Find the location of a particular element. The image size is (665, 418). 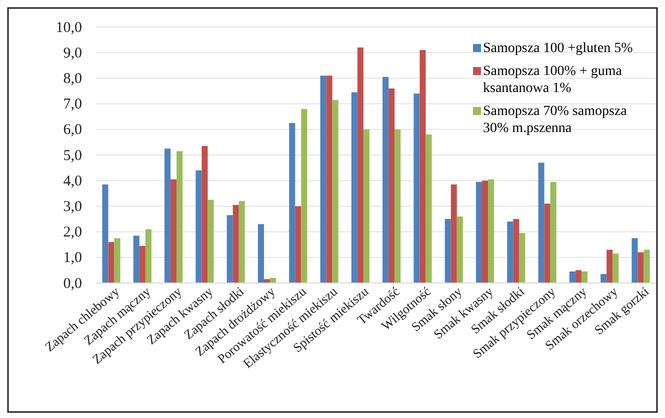

y-tick-label: 0,0 is located at coordinates (72, 284).